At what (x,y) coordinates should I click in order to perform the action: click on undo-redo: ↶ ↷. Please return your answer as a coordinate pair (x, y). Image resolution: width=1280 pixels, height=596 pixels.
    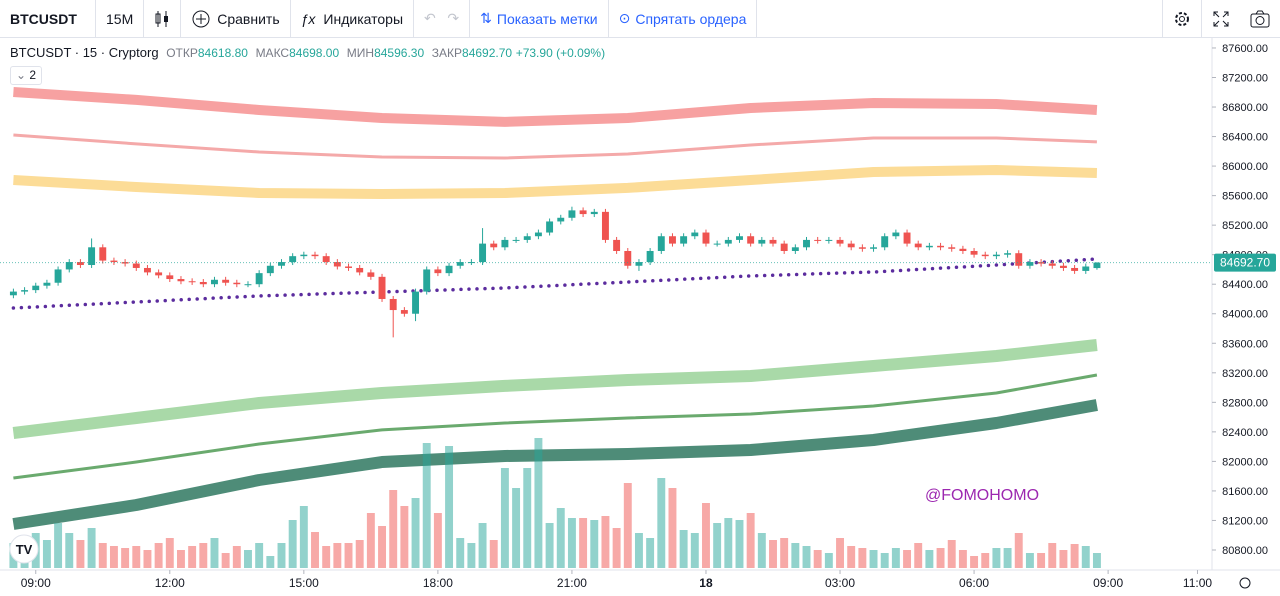
    Looking at the image, I should click on (442, 19).